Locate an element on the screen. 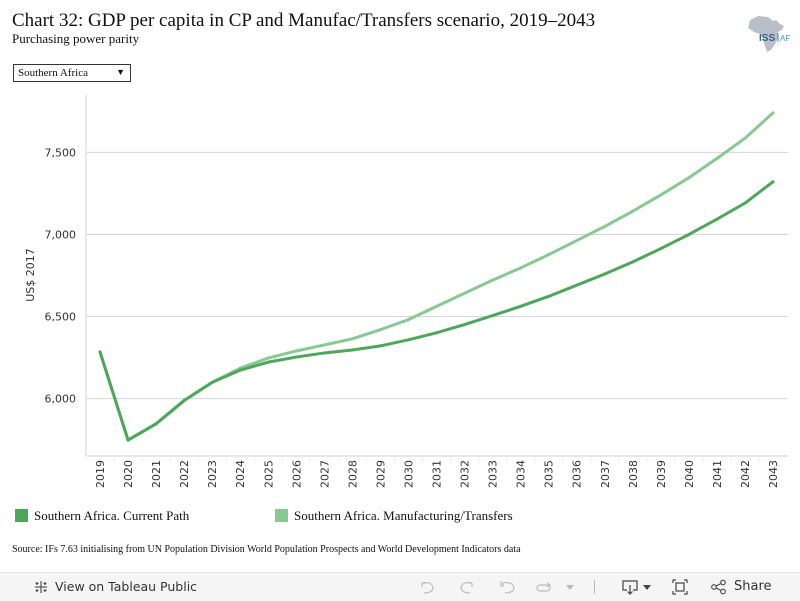  redo-icon is located at coordinates (466, 587).